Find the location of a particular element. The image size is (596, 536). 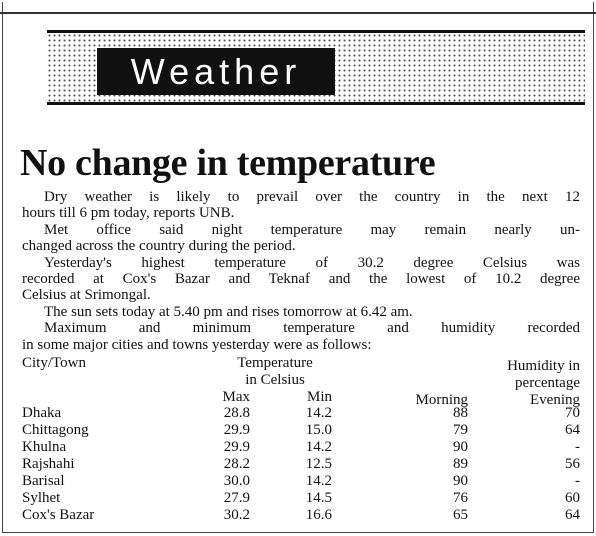

table-cell: 79 is located at coordinates (460, 430).